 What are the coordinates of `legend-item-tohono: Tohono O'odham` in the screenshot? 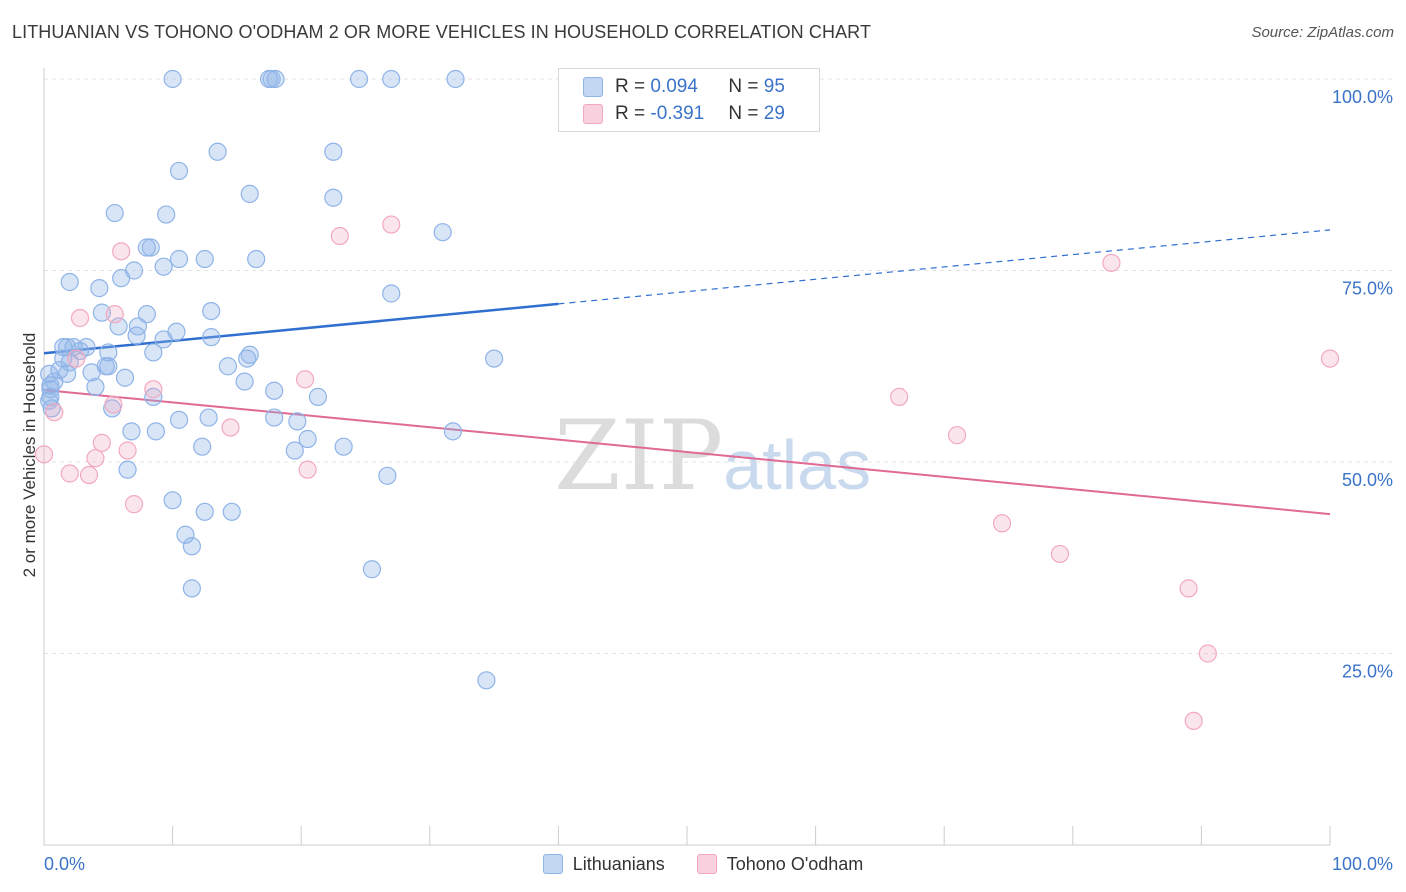 It's located at (780, 864).